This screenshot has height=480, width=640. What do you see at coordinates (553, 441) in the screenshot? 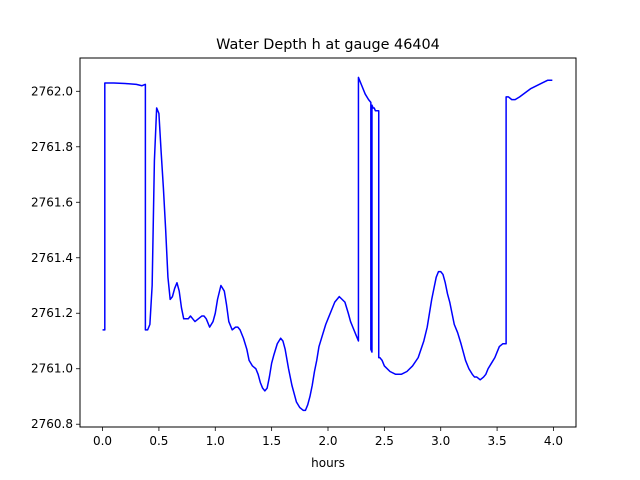
I see `x-tick-label: 4.0` at bounding box center [553, 441].